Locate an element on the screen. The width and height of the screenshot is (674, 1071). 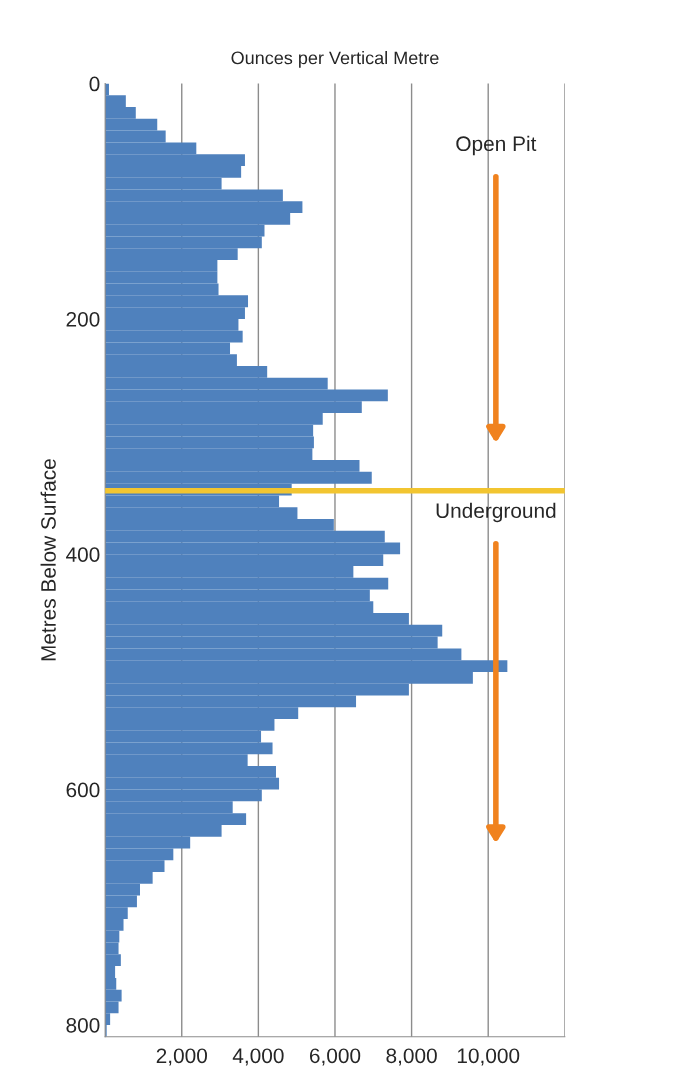
x-tick-label: 6,000 is located at coordinates (335, 1057).